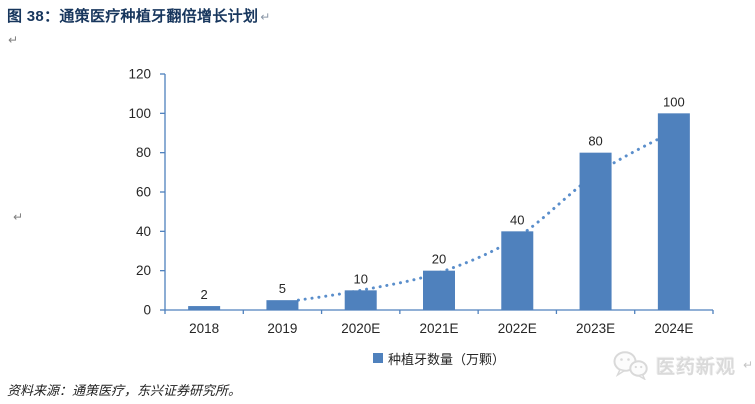 This screenshot has width=755, height=404. Describe the element at coordinates (143, 231) in the screenshot. I see `y-axis-label: 40` at that location.